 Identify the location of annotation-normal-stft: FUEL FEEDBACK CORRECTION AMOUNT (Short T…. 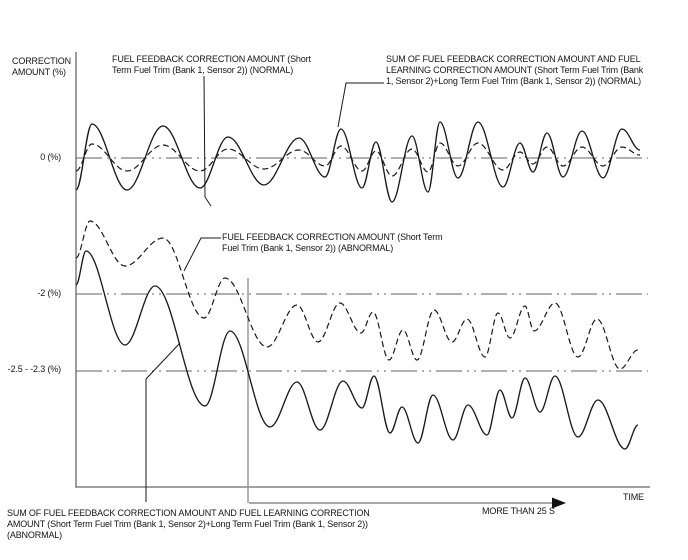
(211, 64).